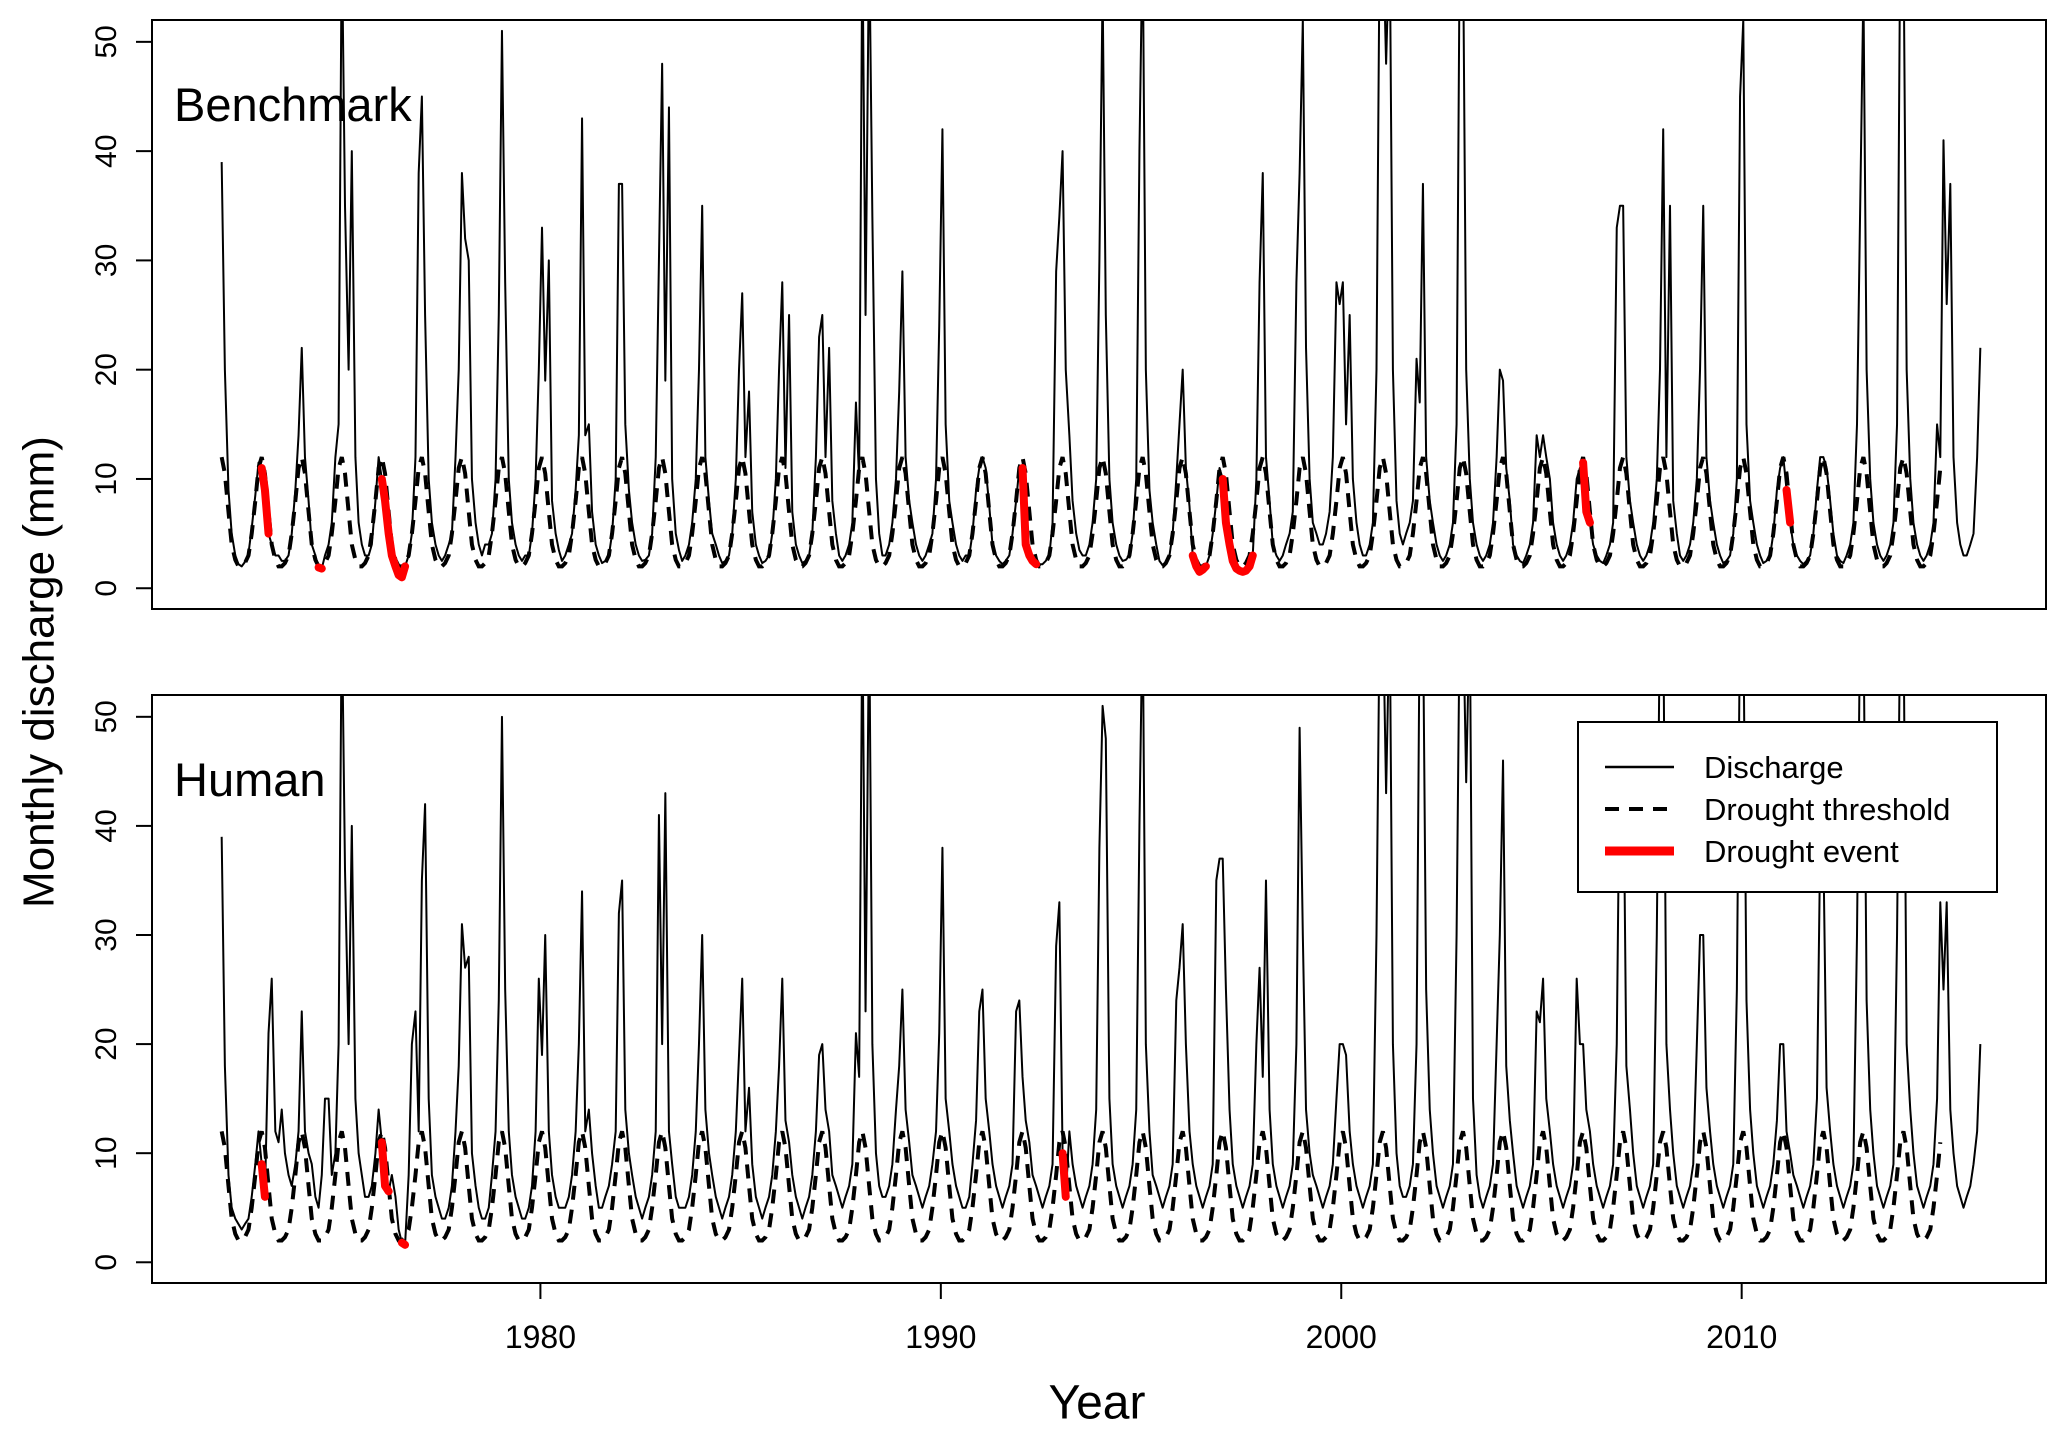 Image resolution: width=2067 pixels, height=1444 pixels. Describe the element at coordinates (1801, 851) in the screenshot. I see `legend-label: Drought event` at that location.